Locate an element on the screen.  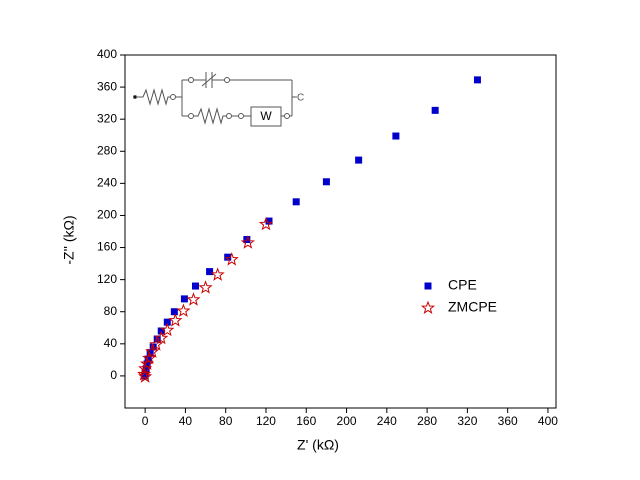
x-tick-label: 200 is located at coordinates (347, 421).